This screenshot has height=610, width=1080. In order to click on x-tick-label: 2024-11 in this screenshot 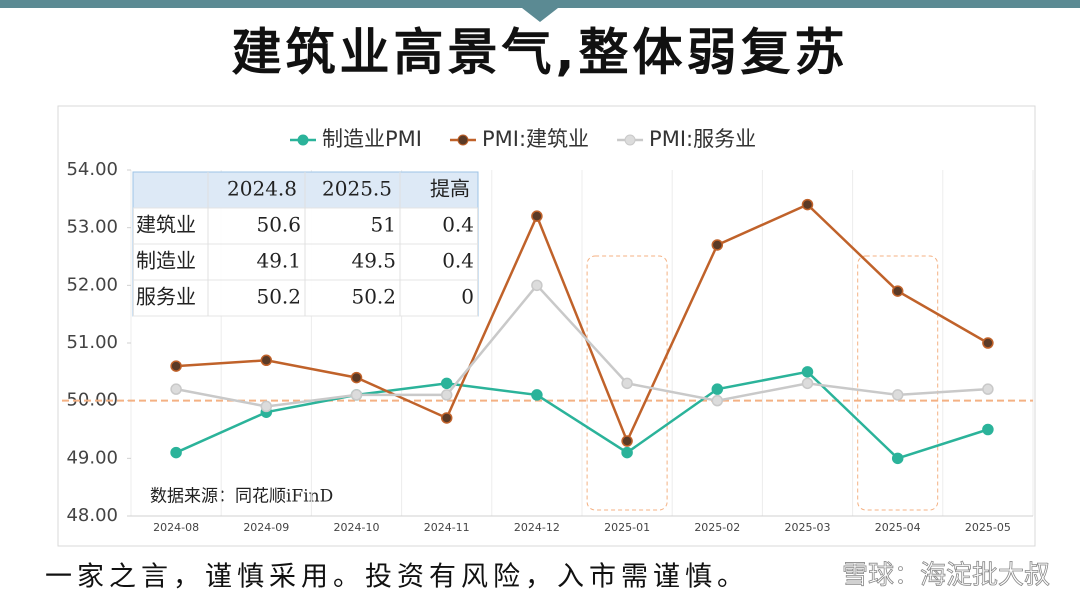, I will do `click(447, 527)`.